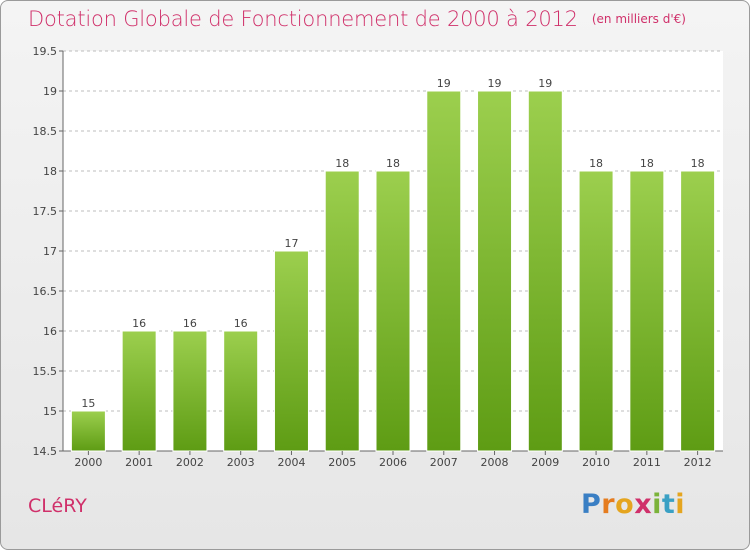  I want to click on x-tick-label: 2011, so click(647, 462).